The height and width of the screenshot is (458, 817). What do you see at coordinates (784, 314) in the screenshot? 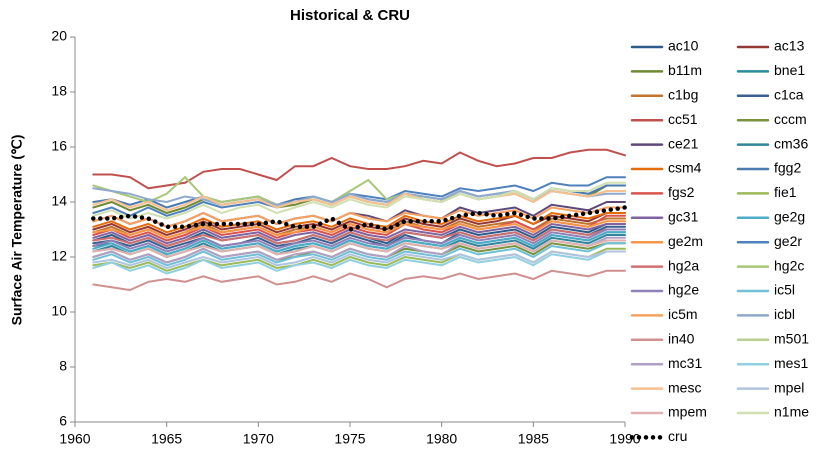
I see `legend-label: icbl` at bounding box center [784, 314].